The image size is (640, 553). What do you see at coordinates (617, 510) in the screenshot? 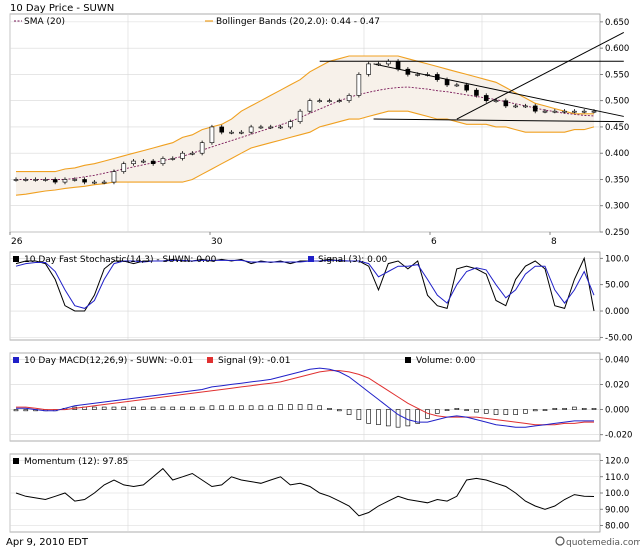
I see `y-tick-label: 90.00` at bounding box center [617, 510].